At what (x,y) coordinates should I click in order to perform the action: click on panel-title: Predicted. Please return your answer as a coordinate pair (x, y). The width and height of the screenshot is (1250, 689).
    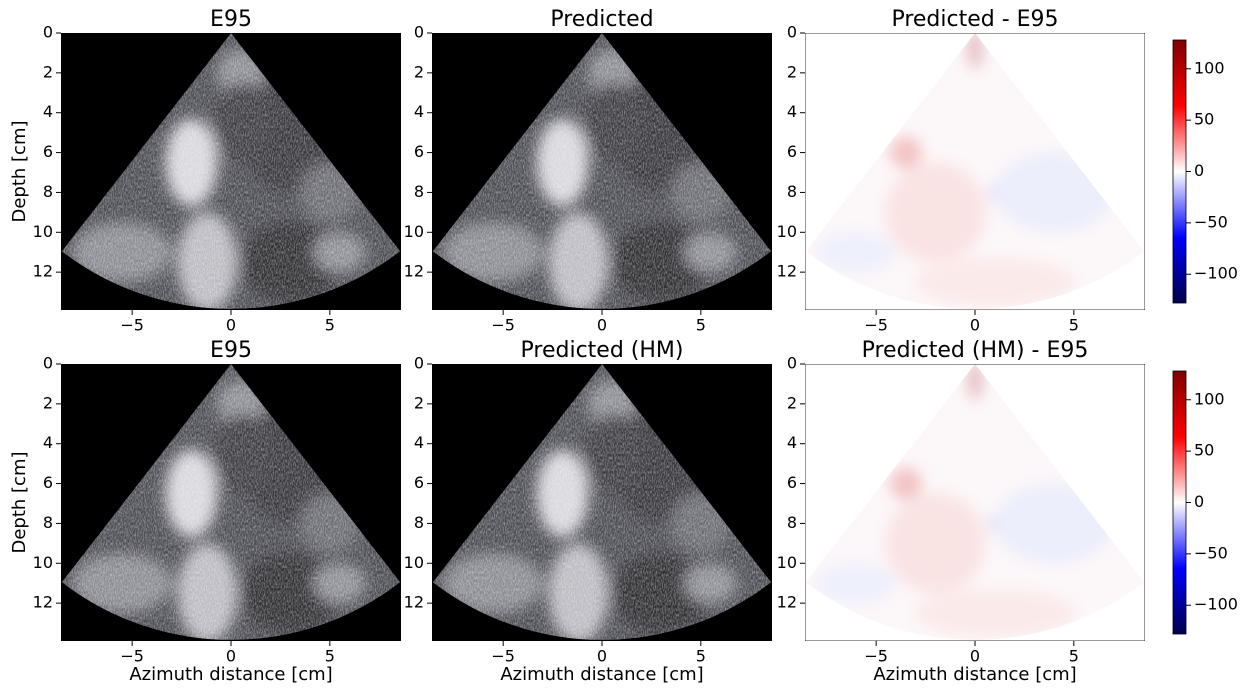
    Looking at the image, I should click on (601, 19).